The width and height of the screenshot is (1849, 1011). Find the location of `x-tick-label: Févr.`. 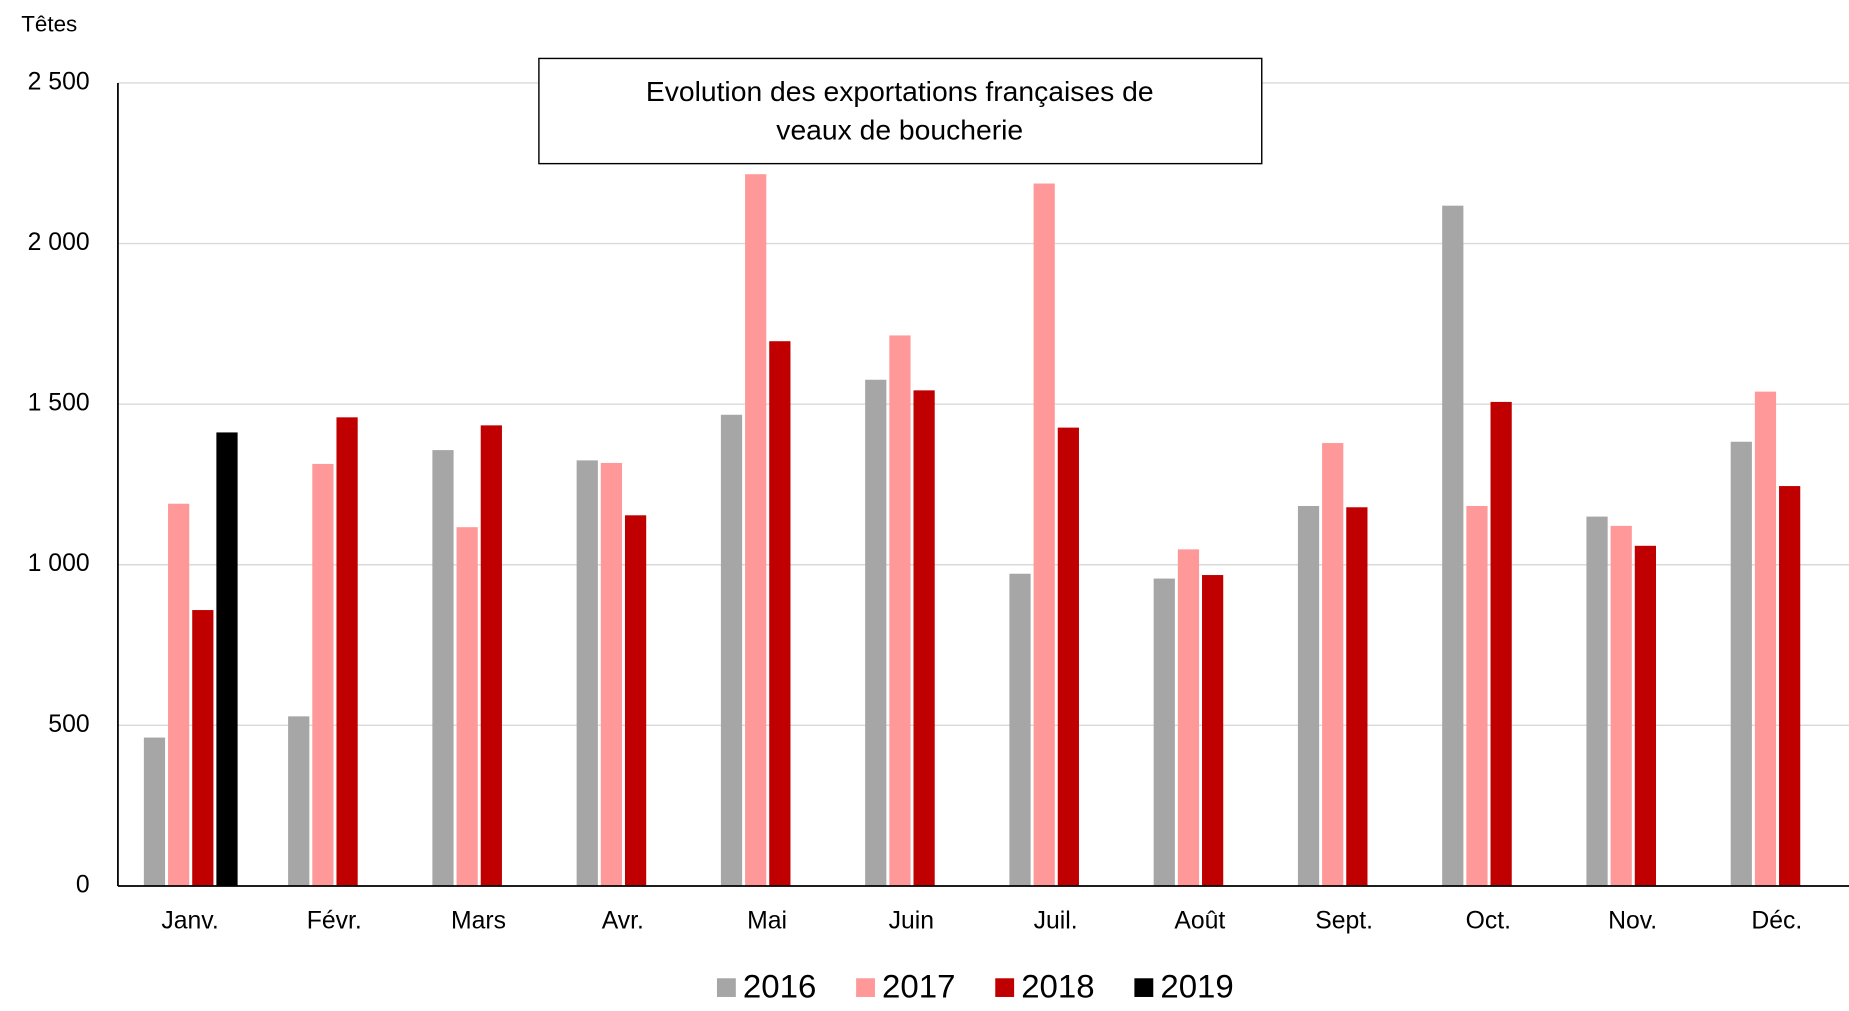

x-tick-label: Févr. is located at coordinates (334, 921).